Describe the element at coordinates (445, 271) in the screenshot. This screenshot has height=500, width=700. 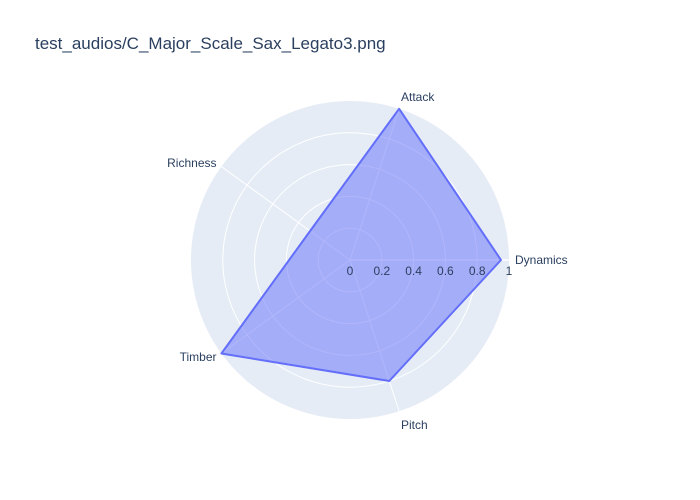
I see `radial-tick-label: 0.6` at that location.